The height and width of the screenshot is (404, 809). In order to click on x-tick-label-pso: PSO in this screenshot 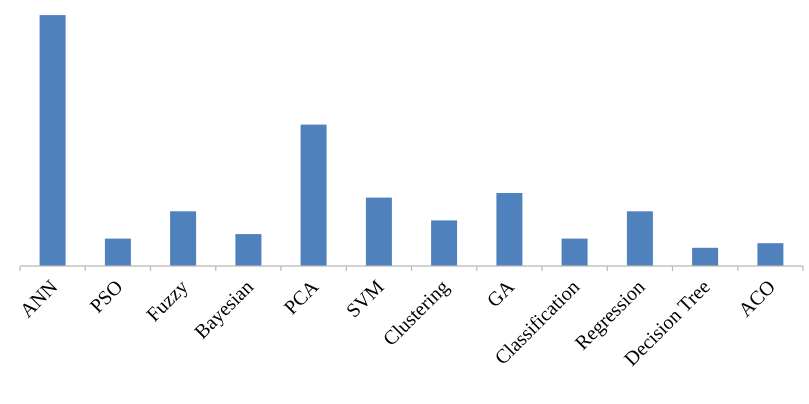, I will do `click(107, 297)`.